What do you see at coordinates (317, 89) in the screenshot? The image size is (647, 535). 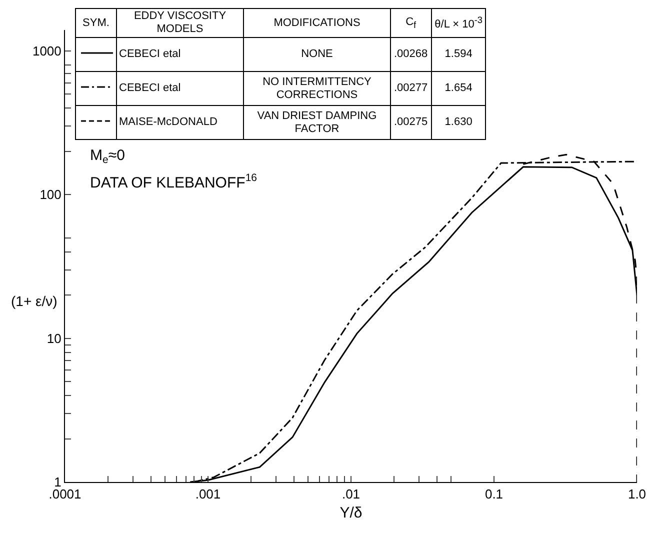 I see `annotation: NO INTERMITTENCY CORRECTIONS` at bounding box center [317, 89].